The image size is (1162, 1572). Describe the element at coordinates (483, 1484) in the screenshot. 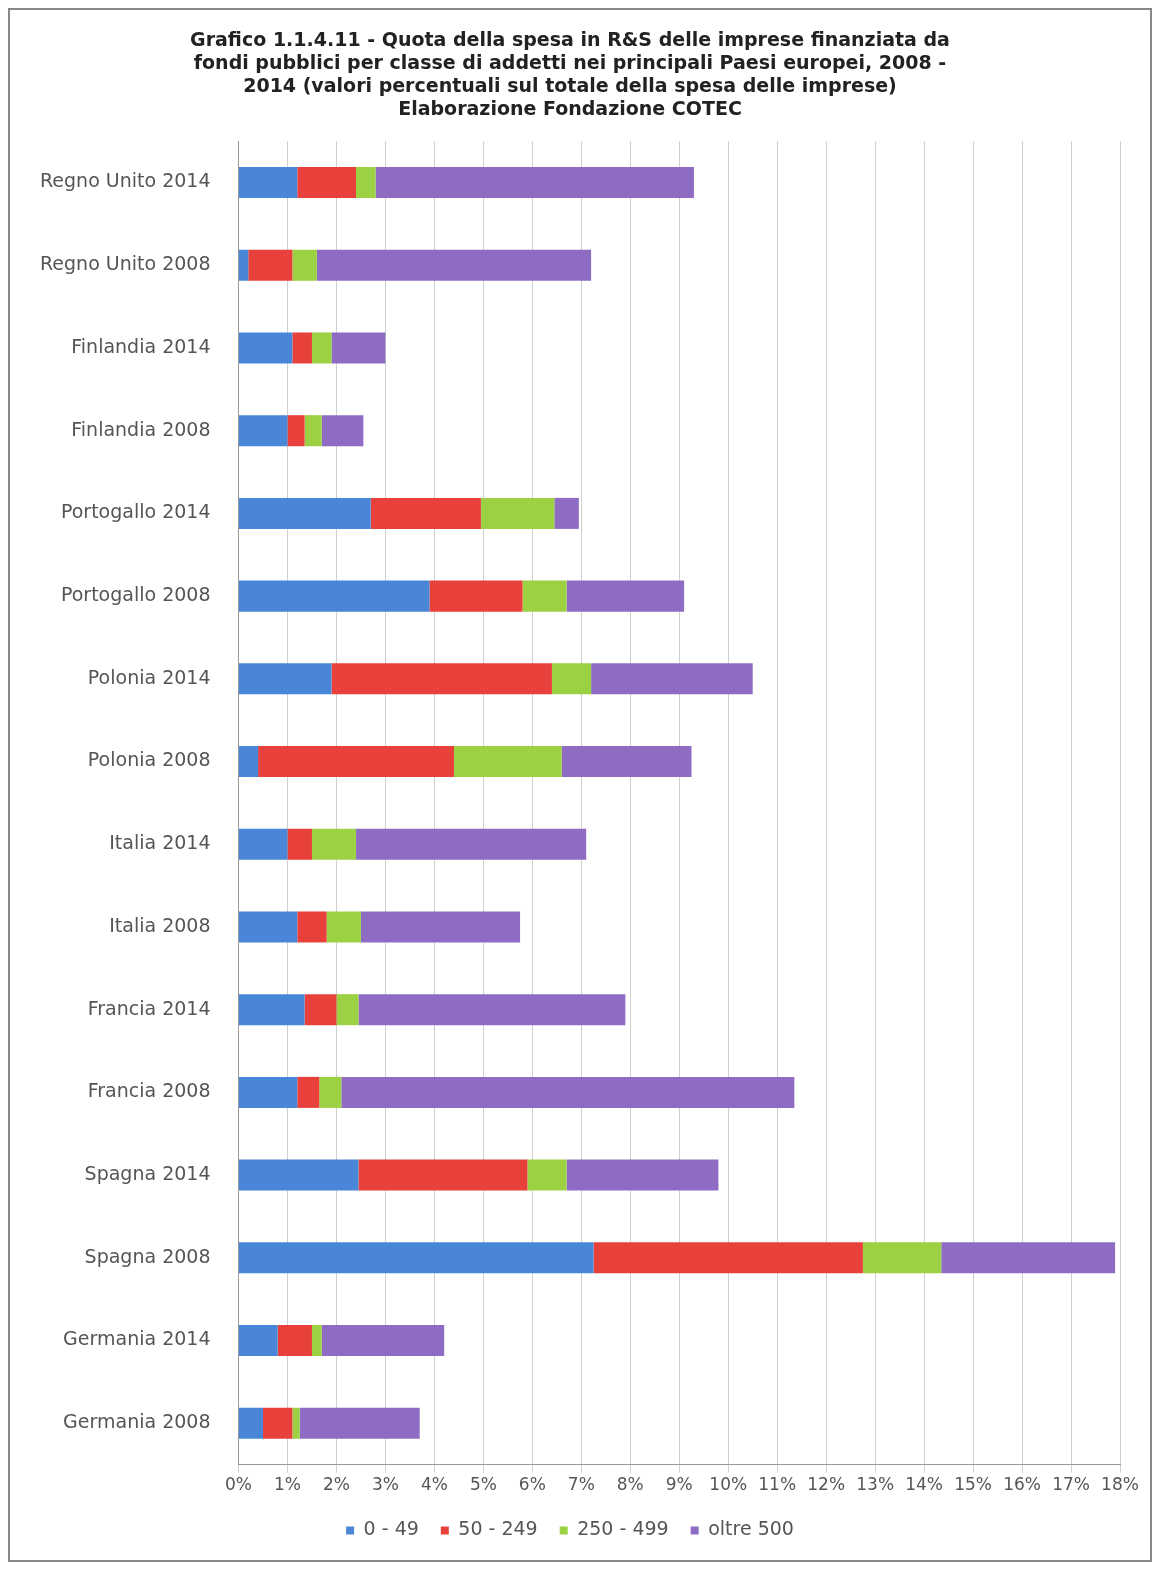

I see `x-tick-label: 5%` at that location.